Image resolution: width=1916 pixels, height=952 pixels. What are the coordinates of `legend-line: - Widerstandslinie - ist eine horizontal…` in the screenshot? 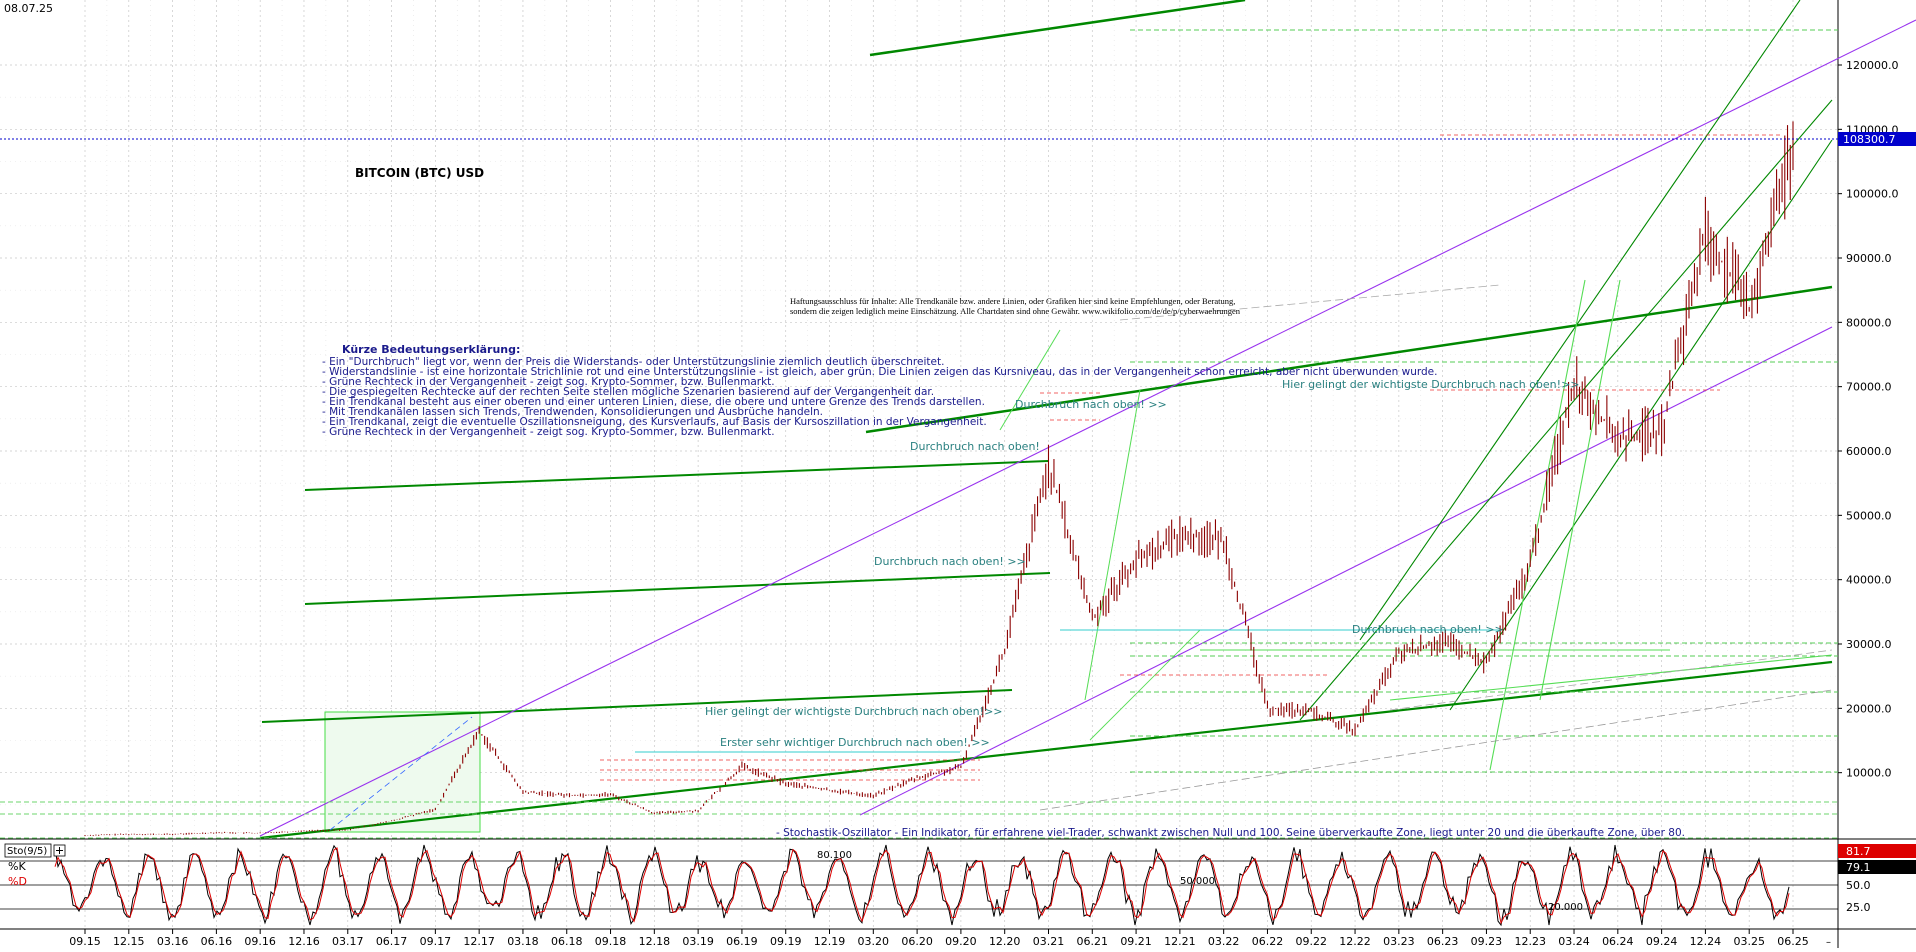 It's located at (879, 372).